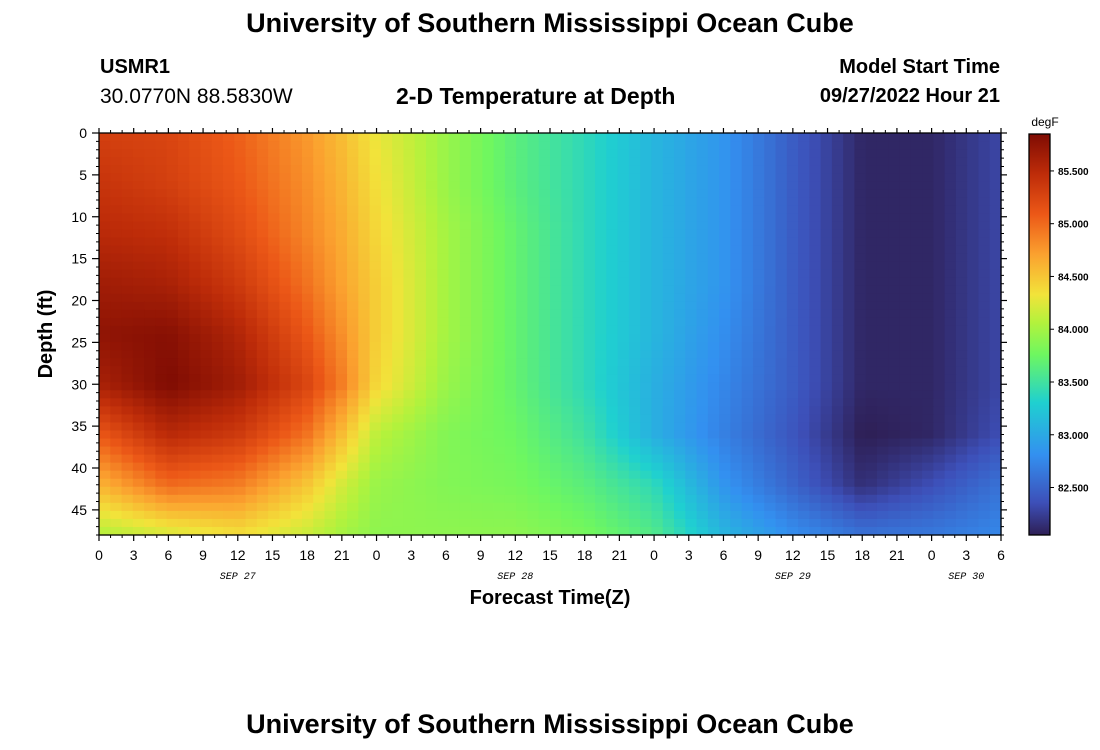 The width and height of the screenshot is (1100, 750). Describe the element at coordinates (515, 577) in the screenshot. I see `date-label: SEP 28` at that location.